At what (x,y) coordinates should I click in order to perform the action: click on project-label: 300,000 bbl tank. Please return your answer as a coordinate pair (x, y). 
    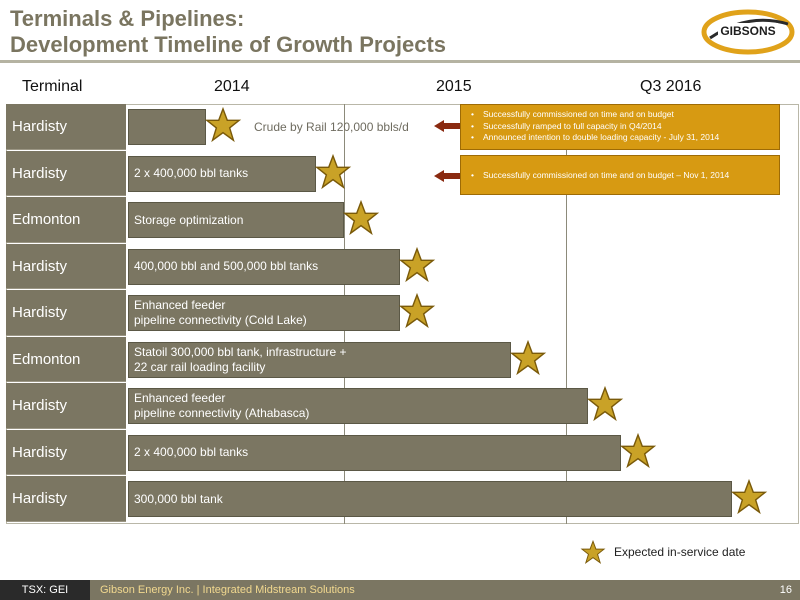
    Looking at the image, I should click on (178, 498).